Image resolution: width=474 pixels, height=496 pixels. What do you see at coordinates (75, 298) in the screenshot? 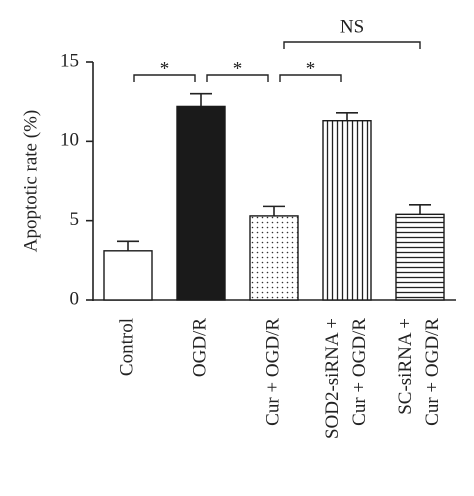
I see `y-tick-label: 0` at bounding box center [75, 298].